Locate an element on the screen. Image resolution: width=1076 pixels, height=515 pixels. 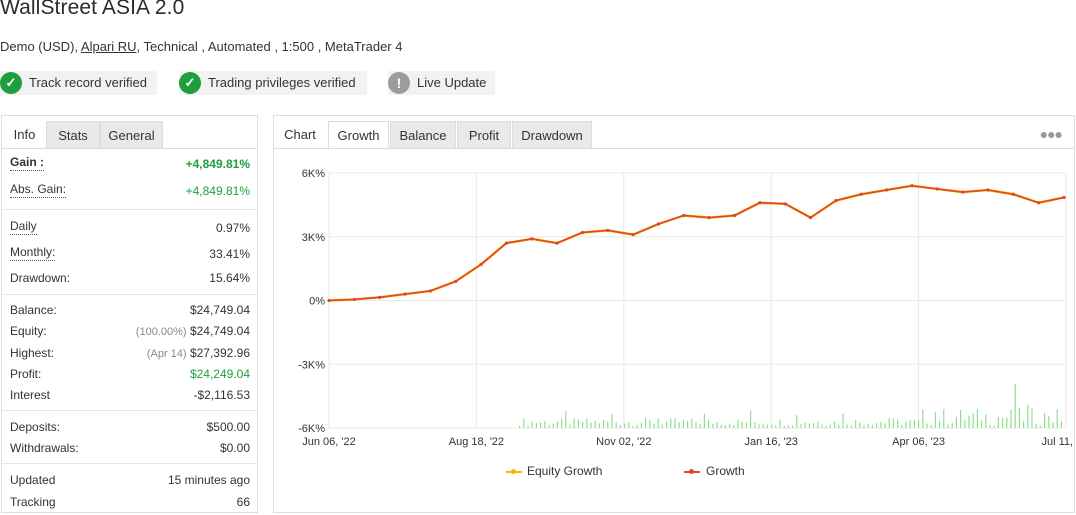
x-tick-label: Jan 16, '23 is located at coordinates (770, 442).